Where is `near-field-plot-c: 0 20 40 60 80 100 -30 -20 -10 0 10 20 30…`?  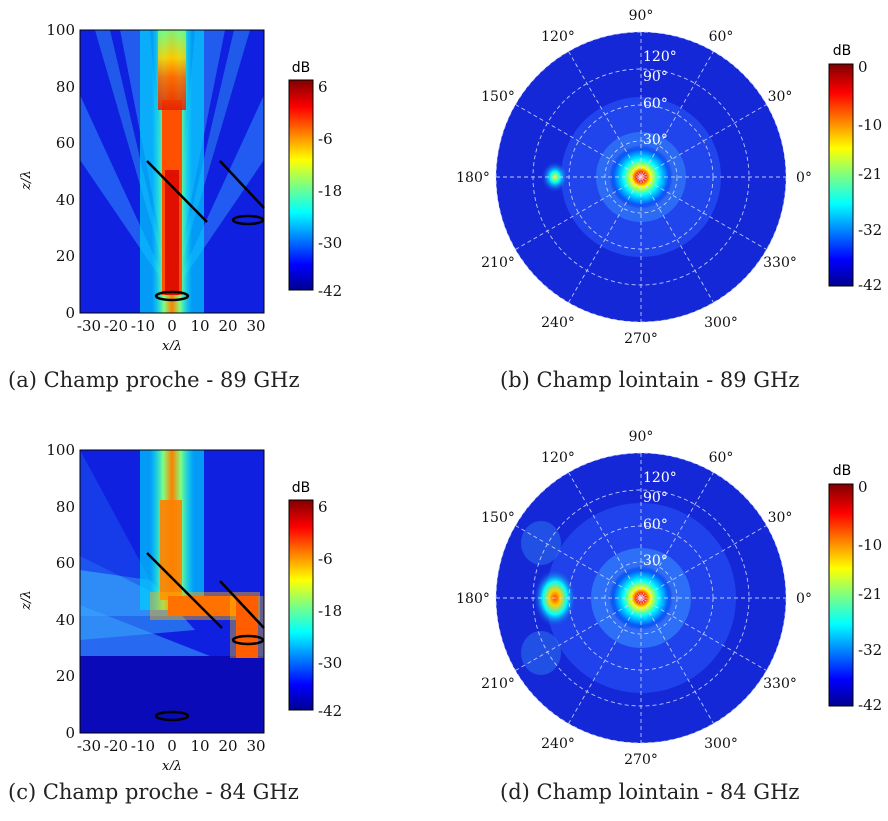 near-field-plot-c: 0 20 40 60 80 100 -30 -20 -10 0 10 20 30… is located at coordinates (180, 607).